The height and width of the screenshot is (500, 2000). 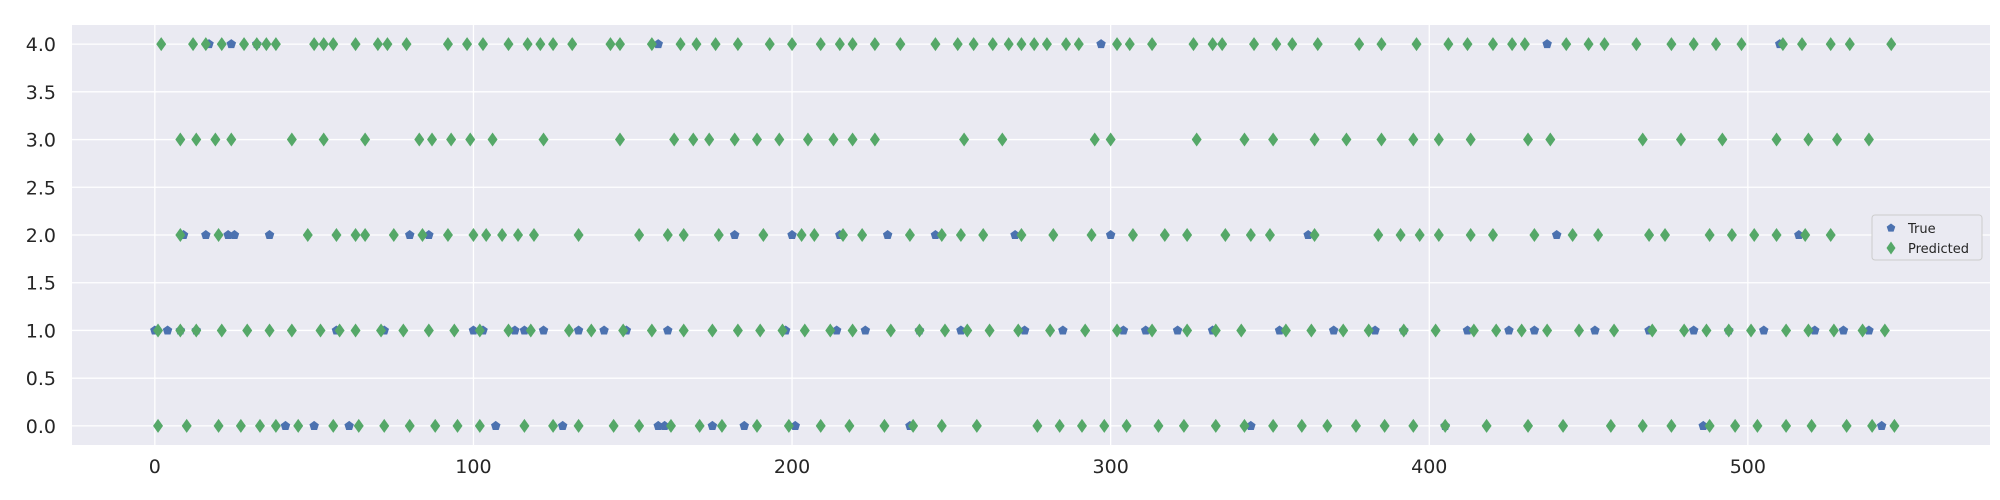 I want to click on y-tick-label: 3.5, so click(x=41, y=93).